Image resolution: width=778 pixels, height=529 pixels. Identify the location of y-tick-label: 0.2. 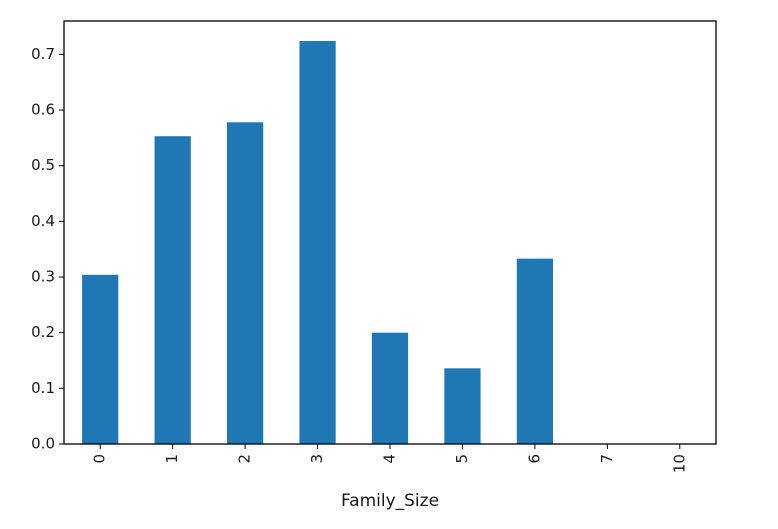
(43, 332).